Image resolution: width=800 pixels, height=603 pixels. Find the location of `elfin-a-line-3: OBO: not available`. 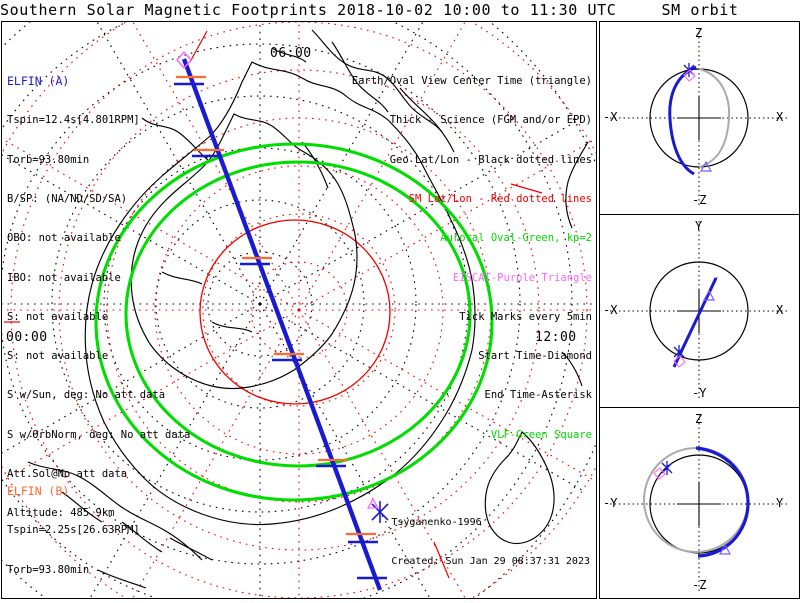

elfin-a-line-3: OBO: not available is located at coordinates (64, 238).